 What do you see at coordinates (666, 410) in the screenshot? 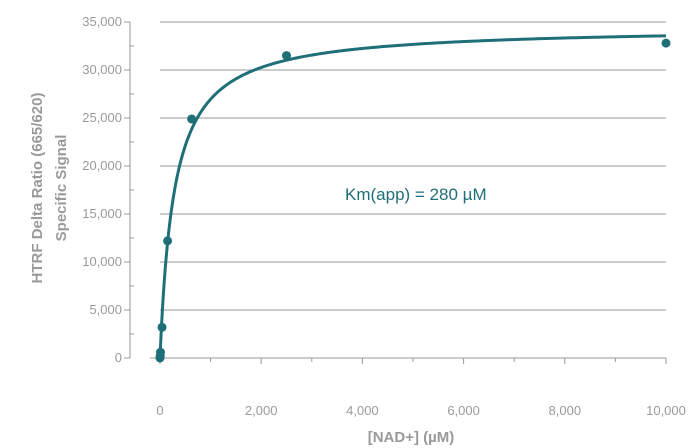
I see `x-tick-label: 10,000` at bounding box center [666, 410].